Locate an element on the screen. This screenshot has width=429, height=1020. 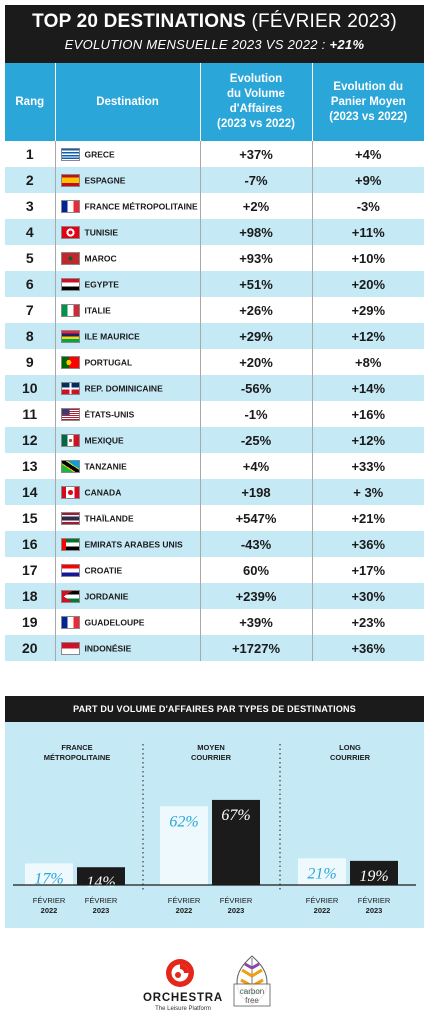
cell-panier: +21% is located at coordinates (368, 518).